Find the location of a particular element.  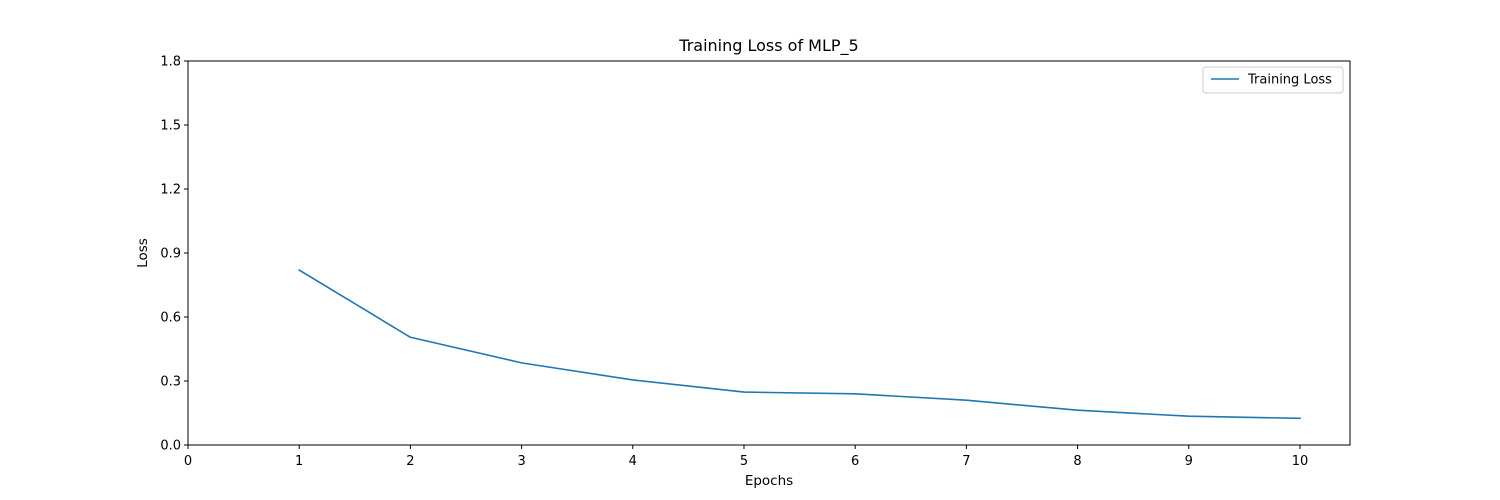

y-axis-label: Loss is located at coordinates (143, 253).